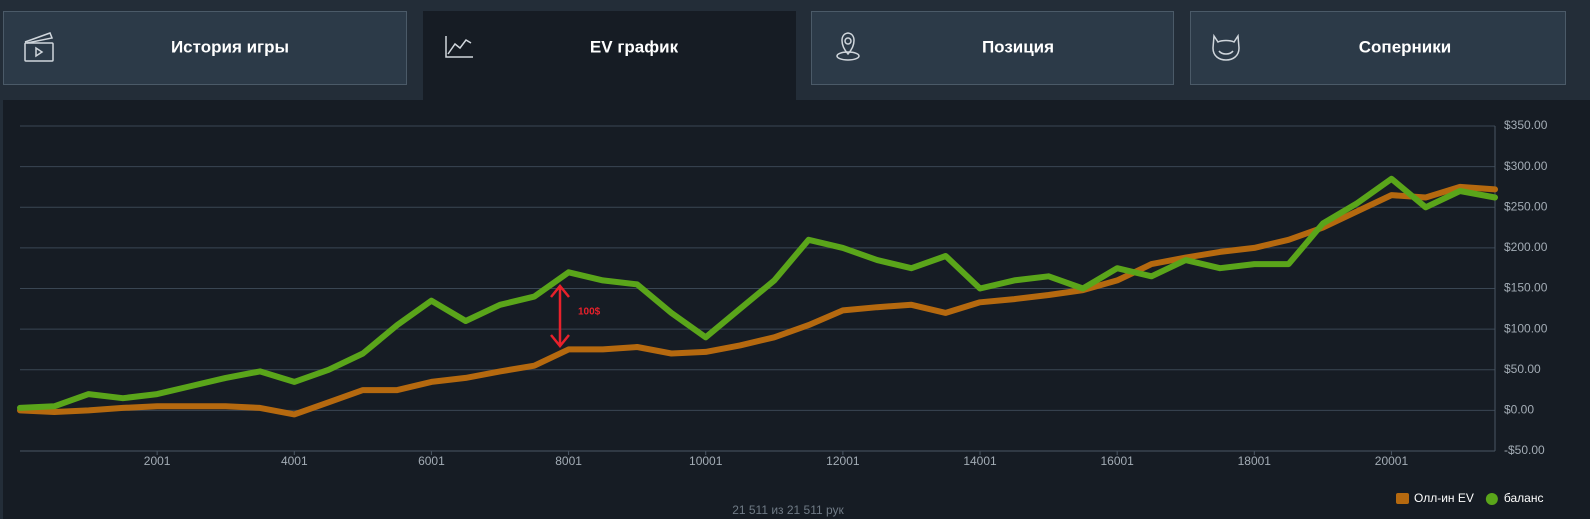 The width and height of the screenshot is (1590, 519). I want to click on tab-box-active, so click(609, 56).